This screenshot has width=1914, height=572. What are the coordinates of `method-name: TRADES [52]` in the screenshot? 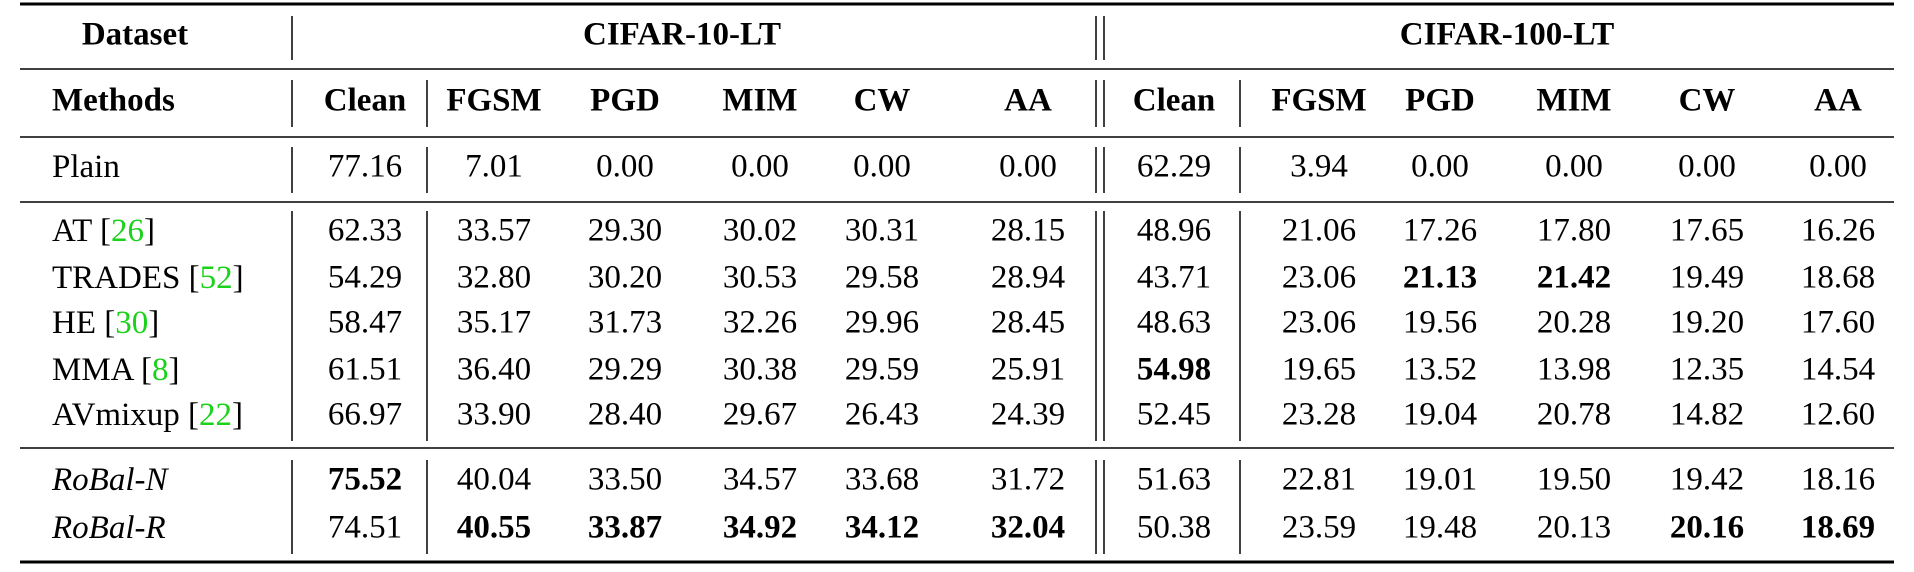 It's located at (148, 278).